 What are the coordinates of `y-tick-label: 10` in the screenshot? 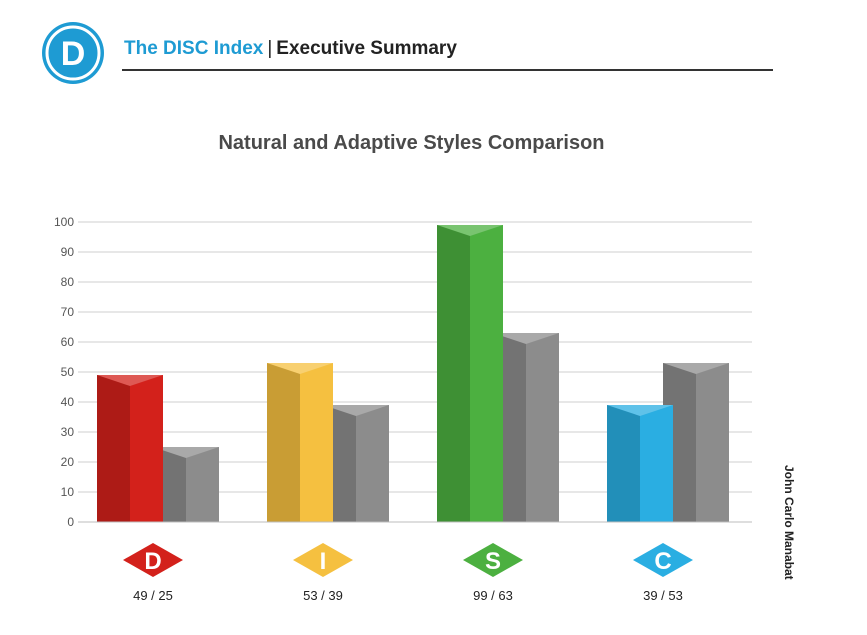 It's located at (68, 492).